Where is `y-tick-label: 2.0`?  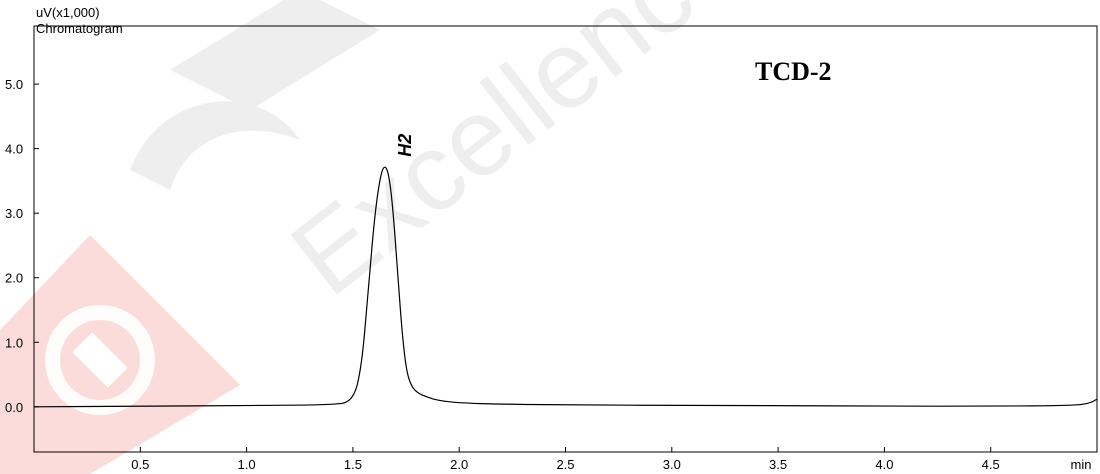 y-tick-label: 2.0 is located at coordinates (14, 278).